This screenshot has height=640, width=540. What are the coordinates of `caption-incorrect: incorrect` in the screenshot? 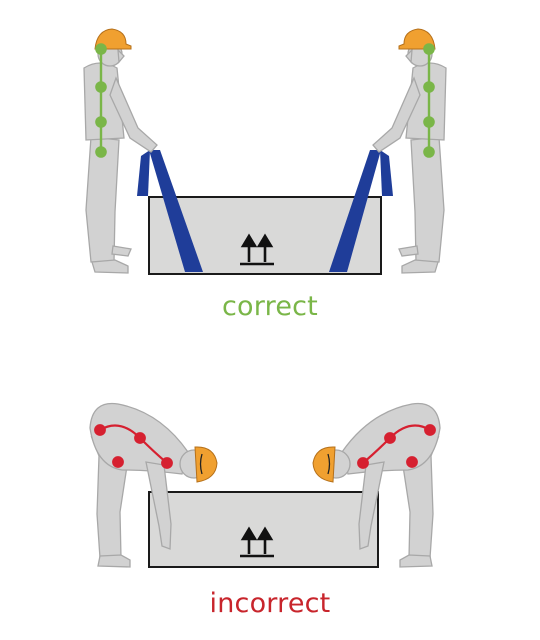 It's located at (270, 603).